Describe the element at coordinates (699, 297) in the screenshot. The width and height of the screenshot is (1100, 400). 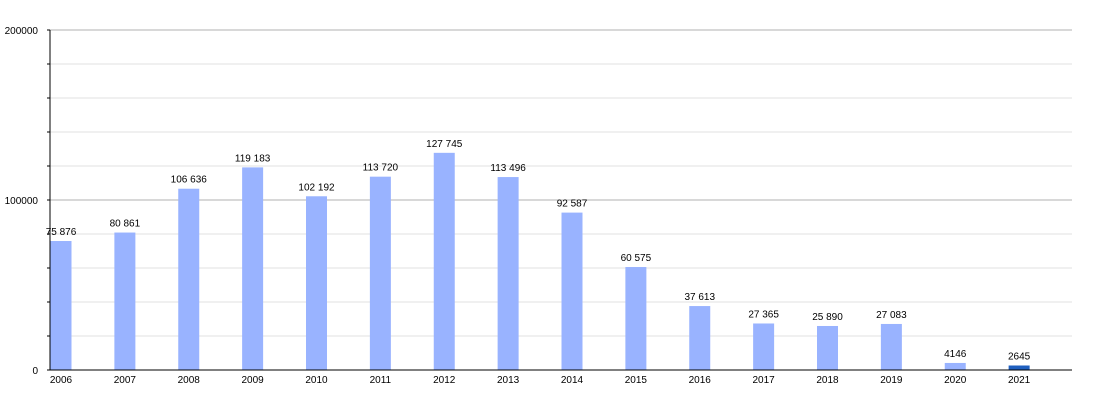
I see `data-label-2016: 37 613` at that location.